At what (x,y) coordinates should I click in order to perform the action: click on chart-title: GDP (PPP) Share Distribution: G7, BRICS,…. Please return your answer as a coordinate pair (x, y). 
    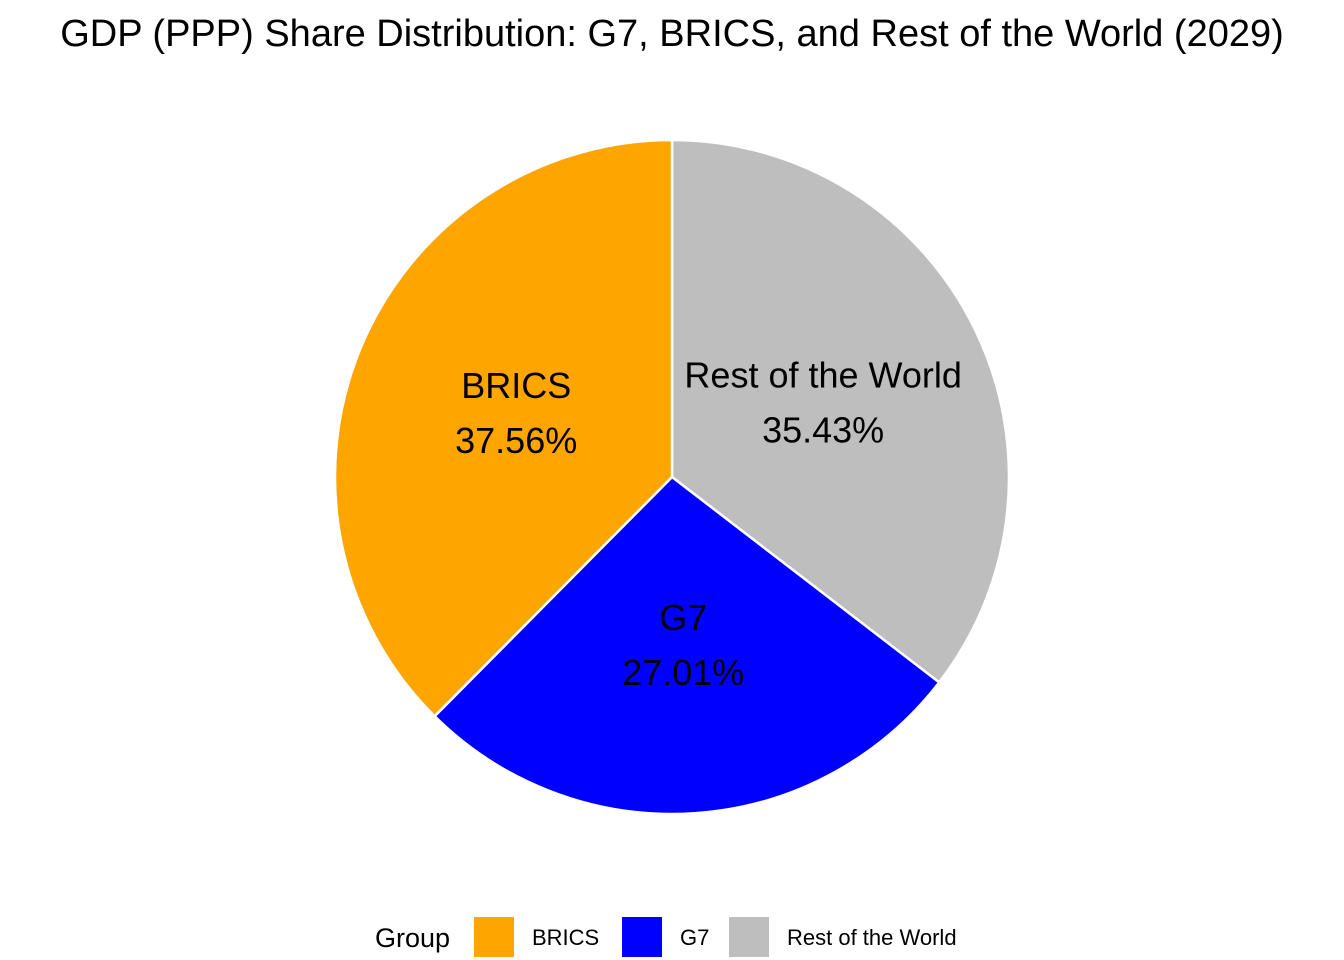
    Looking at the image, I should click on (672, 34).